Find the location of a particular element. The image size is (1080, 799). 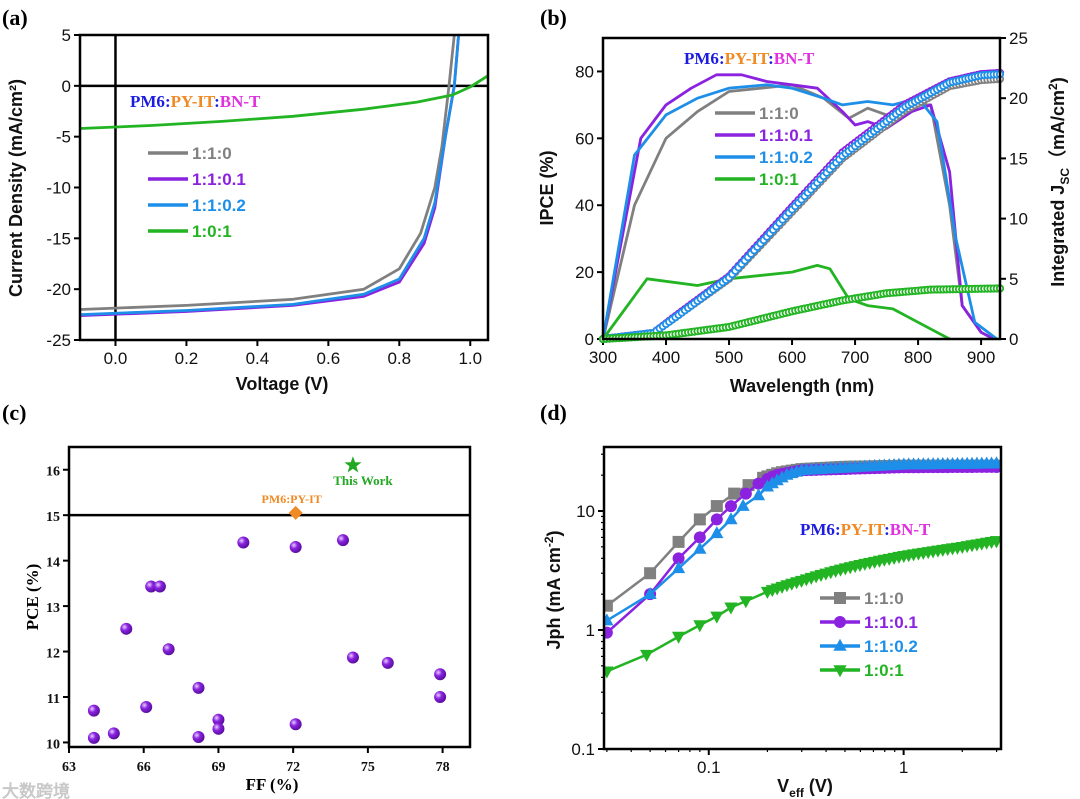

legend-label: 1:0:1 is located at coordinates (212, 231).